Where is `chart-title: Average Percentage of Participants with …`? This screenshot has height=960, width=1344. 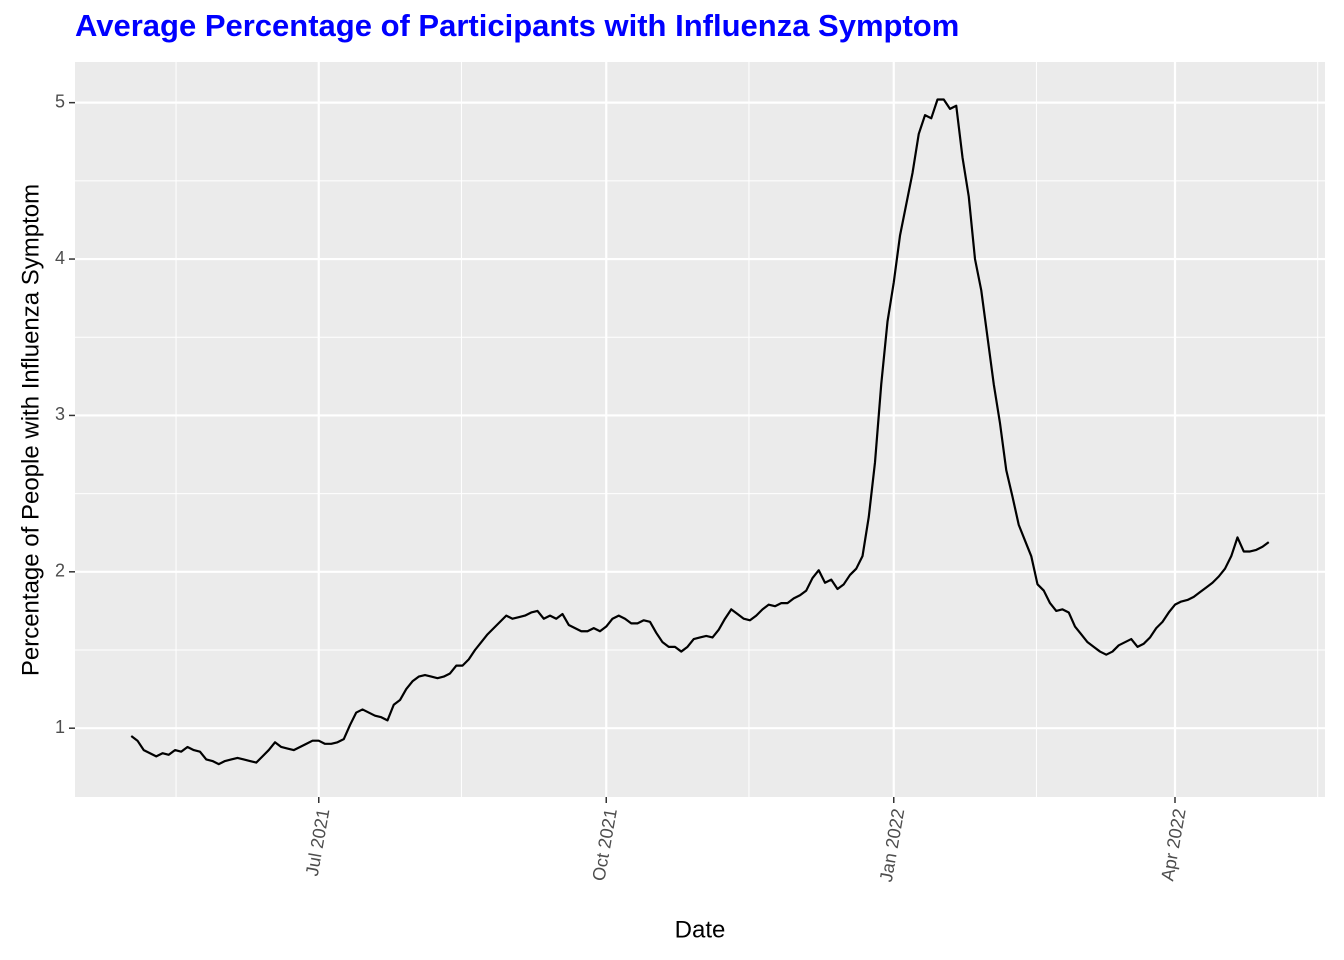
chart-title: Average Percentage of Participants with … is located at coordinates (517, 25).